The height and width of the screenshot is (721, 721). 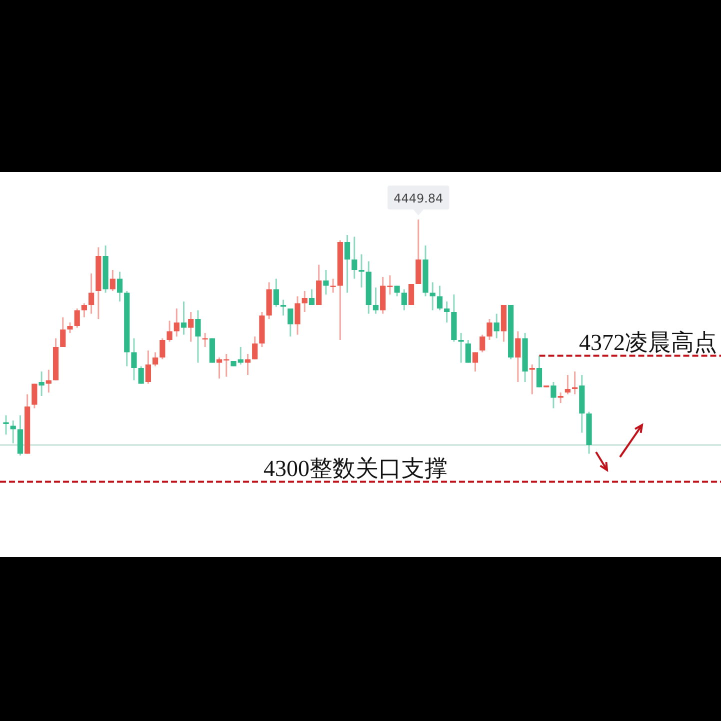 What do you see at coordinates (419, 199) in the screenshot?
I see `annotation: 4449.84` at bounding box center [419, 199].